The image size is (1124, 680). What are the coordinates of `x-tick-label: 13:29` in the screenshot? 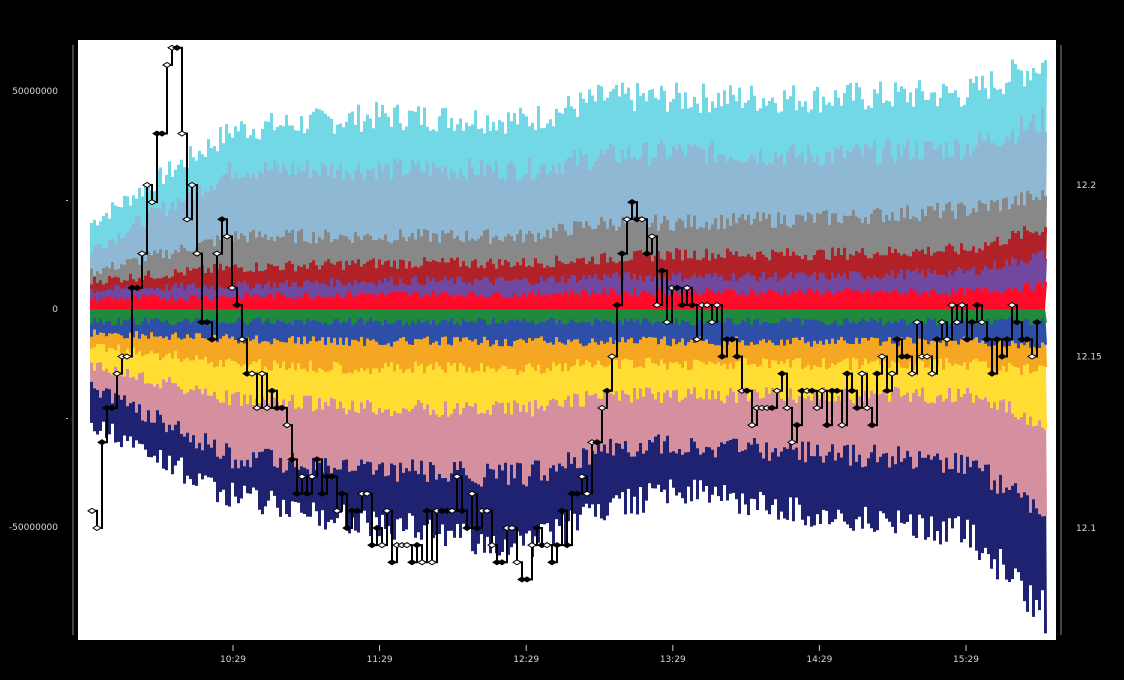 It's located at (673, 660).